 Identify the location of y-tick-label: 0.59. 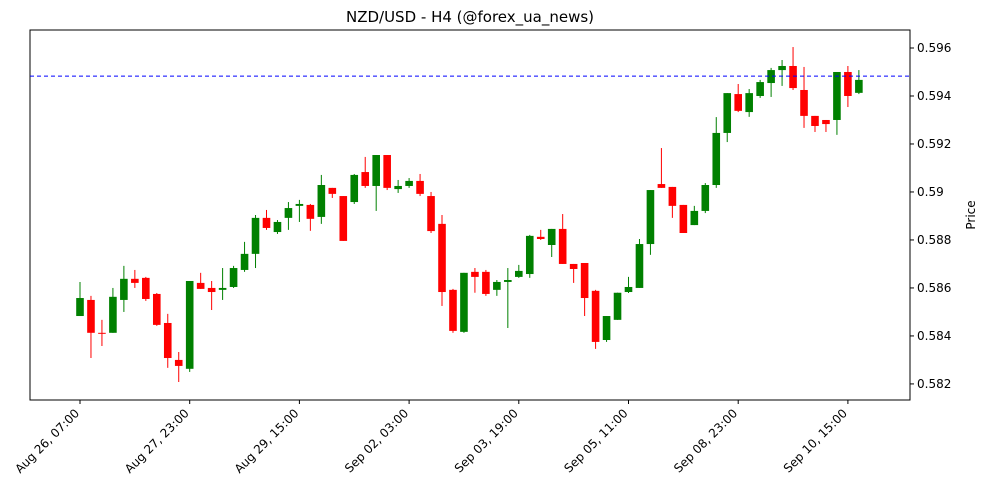
(930, 192).